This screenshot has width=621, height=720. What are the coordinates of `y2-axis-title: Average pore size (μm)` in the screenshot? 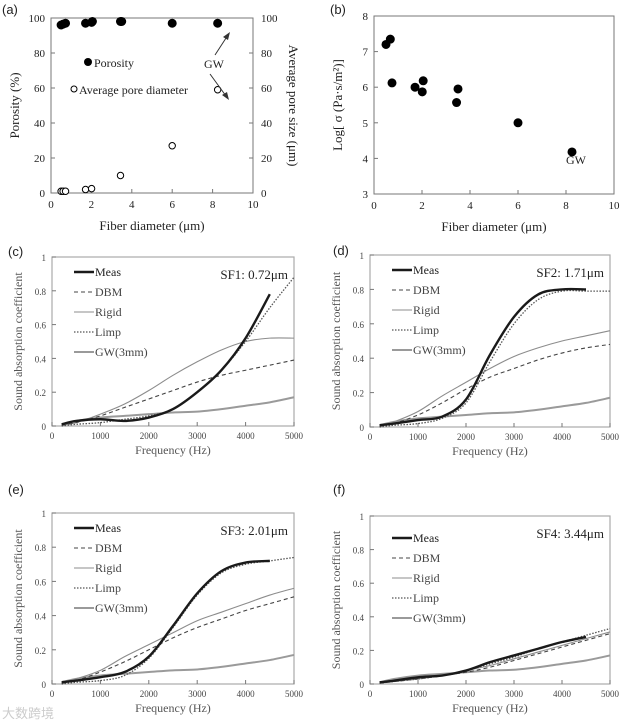 It's located at (293, 106).